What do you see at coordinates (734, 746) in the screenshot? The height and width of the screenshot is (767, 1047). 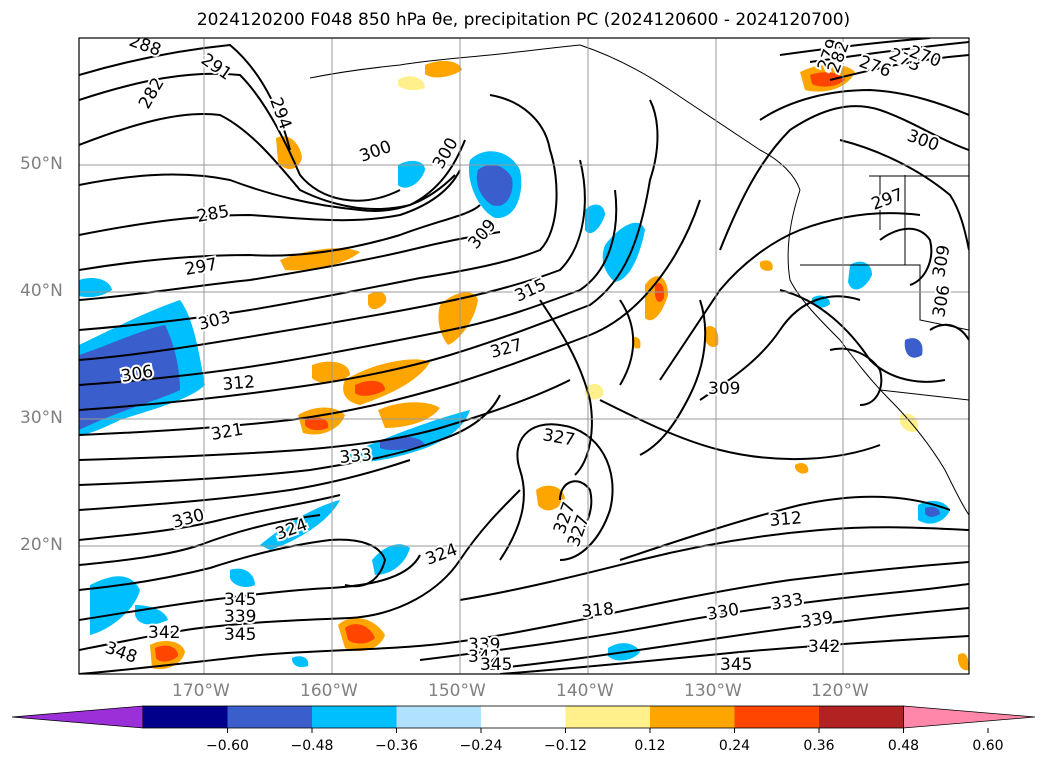 I see `colorbar-tick-label: 0.24` at bounding box center [734, 746].